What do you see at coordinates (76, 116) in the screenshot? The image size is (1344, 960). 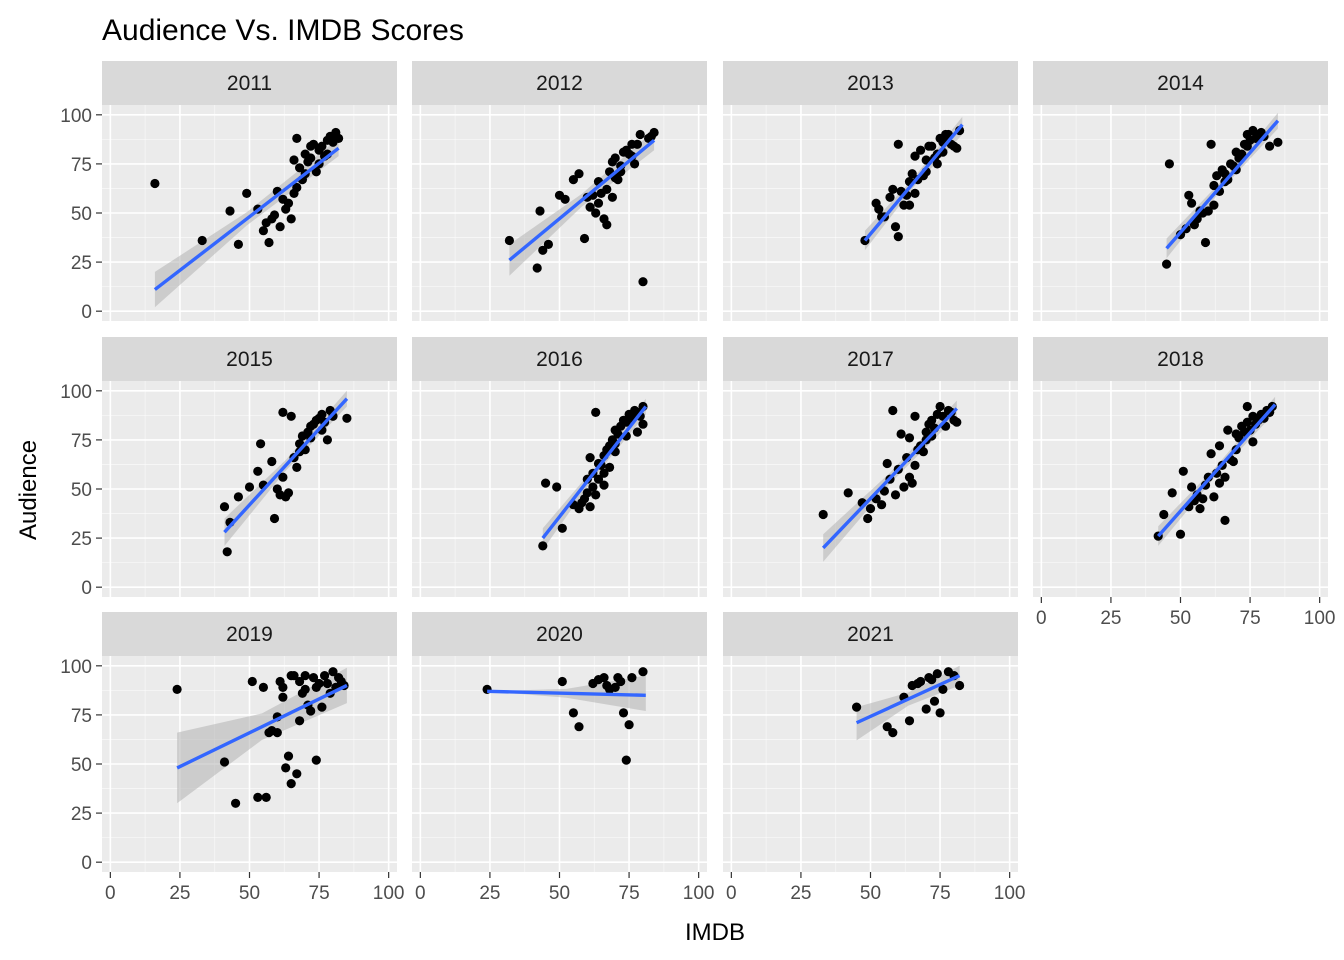 I see `y-tick-label: 100` at bounding box center [76, 116].